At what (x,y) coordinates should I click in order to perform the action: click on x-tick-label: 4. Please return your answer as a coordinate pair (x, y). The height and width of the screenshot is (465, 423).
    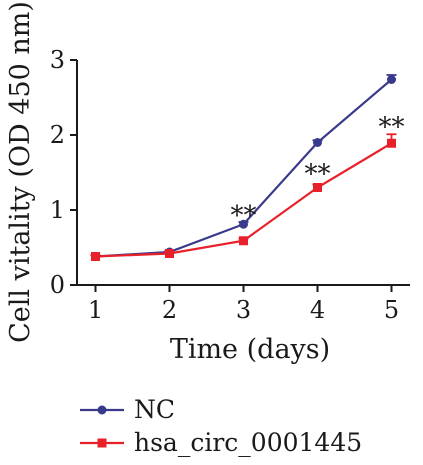
    Looking at the image, I should click on (317, 310).